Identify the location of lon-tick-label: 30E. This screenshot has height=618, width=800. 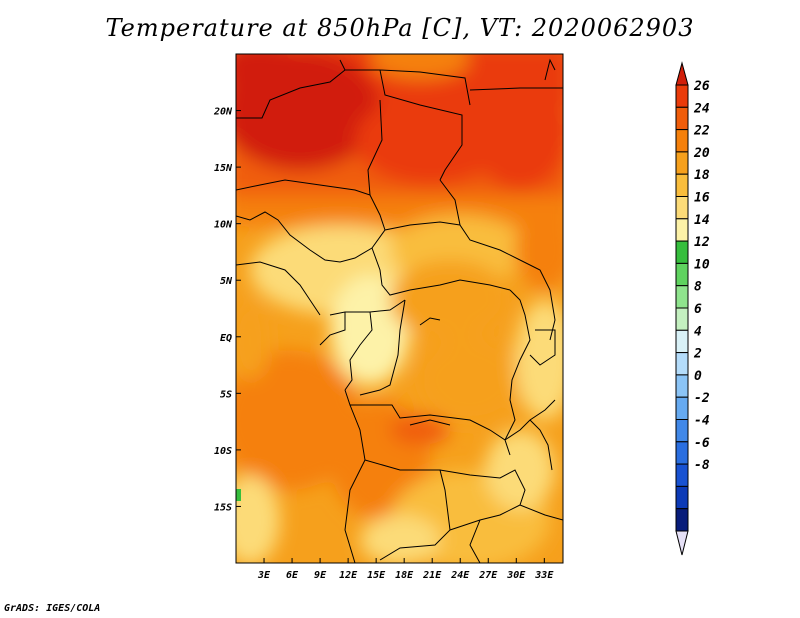
(516, 575).